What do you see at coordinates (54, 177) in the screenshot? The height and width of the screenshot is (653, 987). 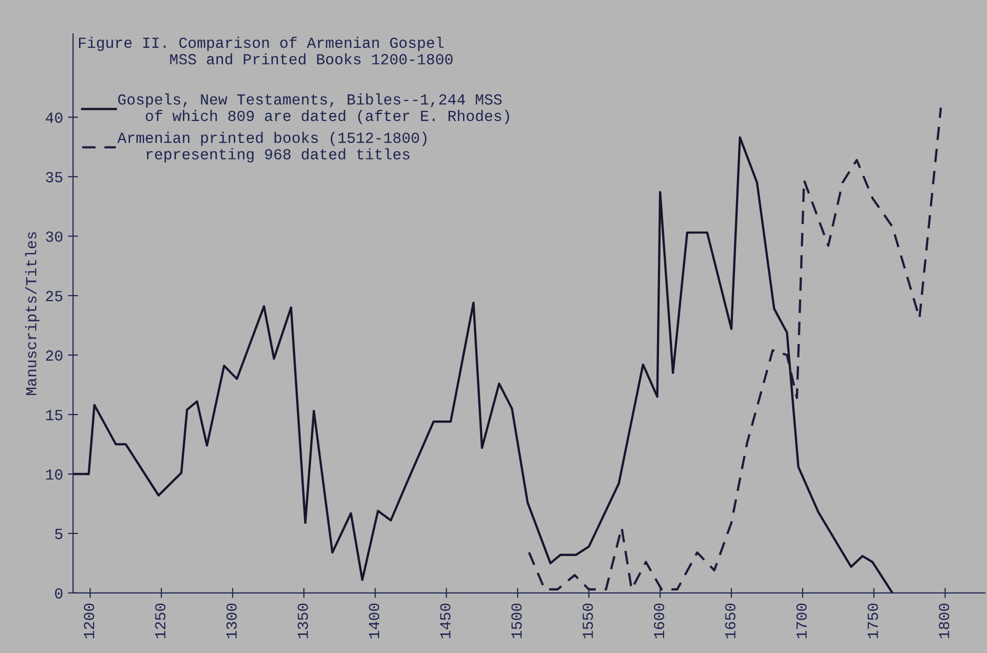 I see `y-tick-label: 35` at bounding box center [54, 177].